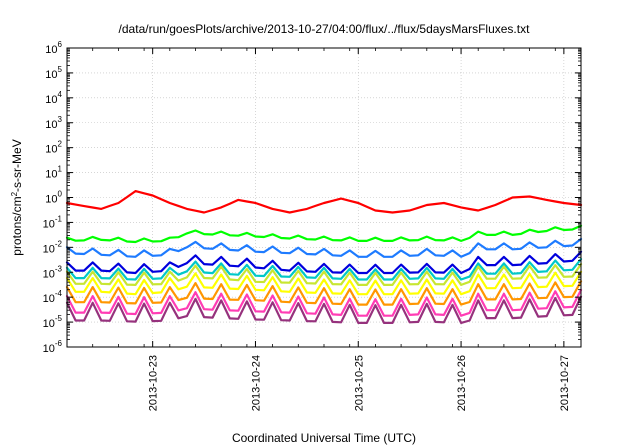  Describe the element at coordinates (59, 268) in the screenshot. I see `y-tick-label-exponent: -3` at that location.